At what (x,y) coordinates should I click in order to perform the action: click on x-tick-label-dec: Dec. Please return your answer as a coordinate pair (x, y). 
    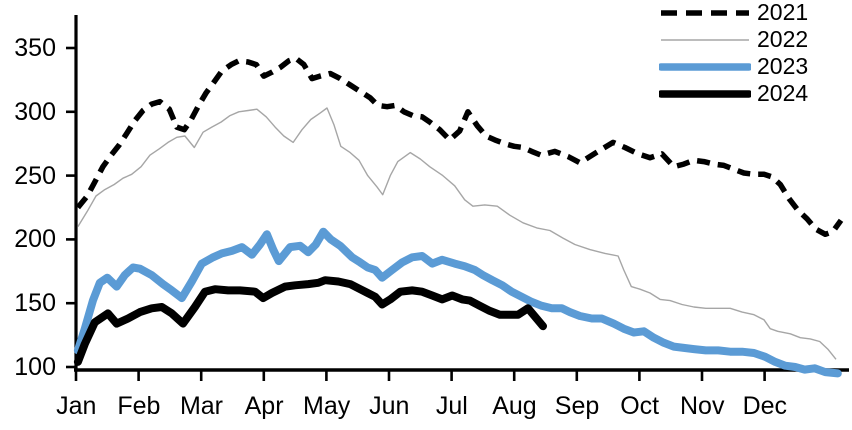
    Looking at the image, I should click on (765, 406).